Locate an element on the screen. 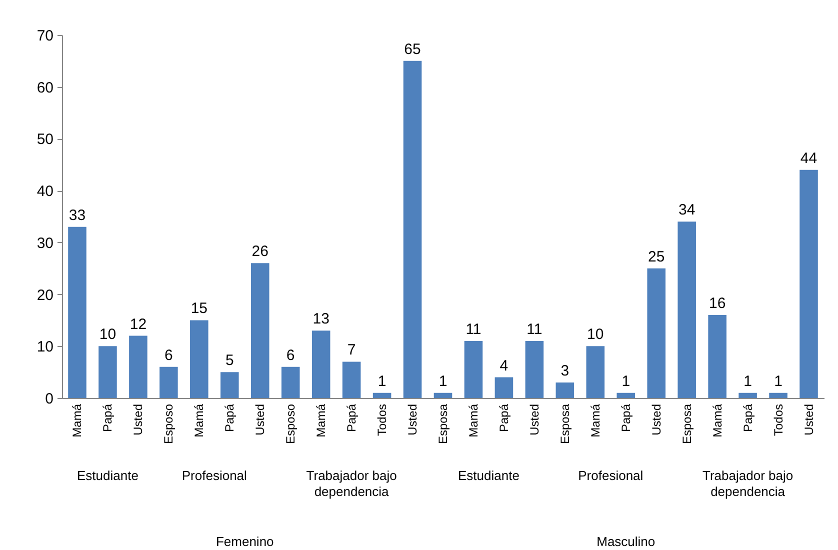  data-label: 12 is located at coordinates (138, 324).